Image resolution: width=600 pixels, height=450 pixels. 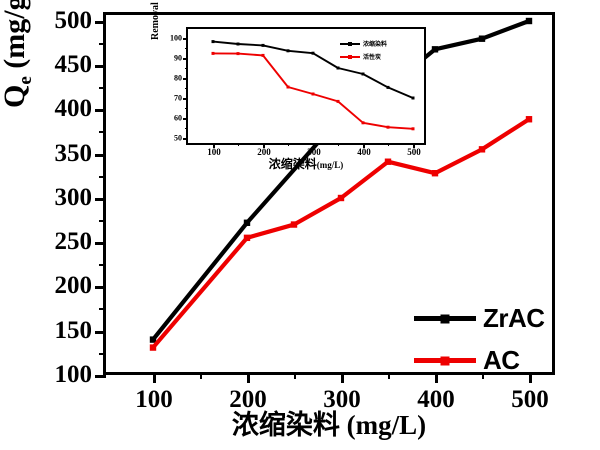 I want to click on inset-y-tick-label-70: 70, so click(x=178, y=98).